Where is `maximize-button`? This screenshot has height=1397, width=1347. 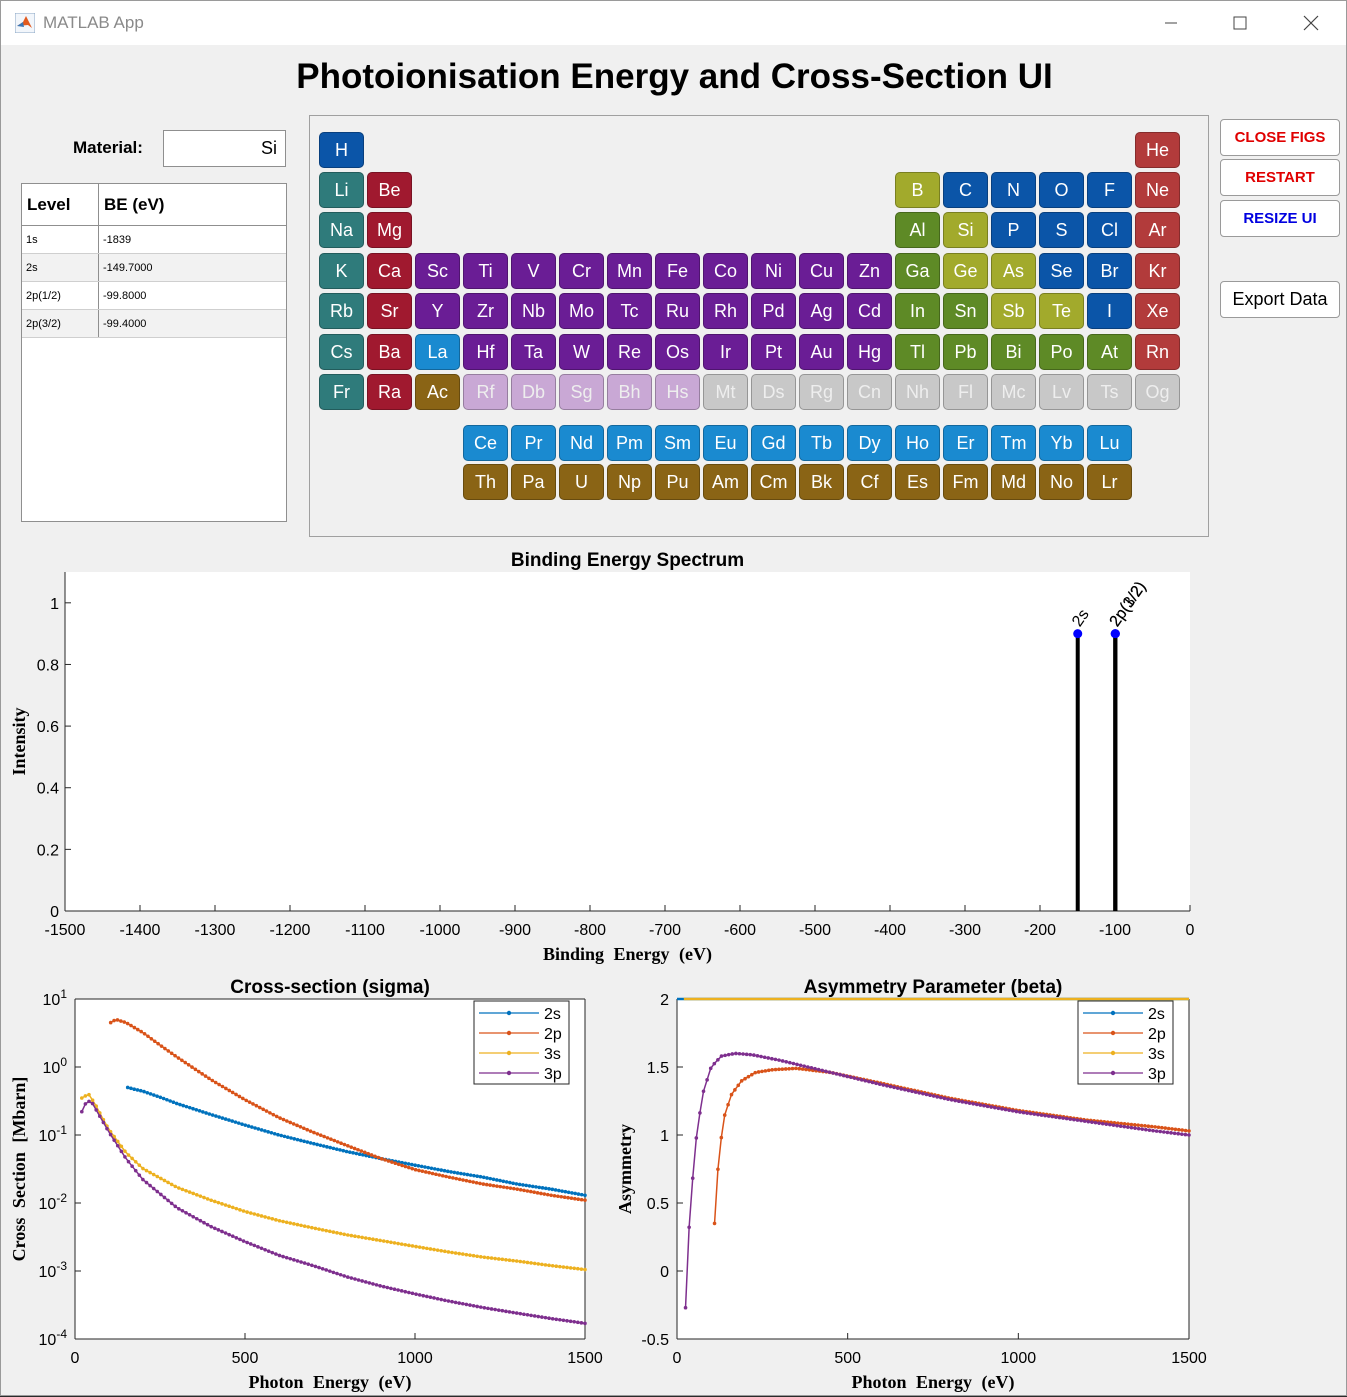 maximize-button is located at coordinates (1240, 23).